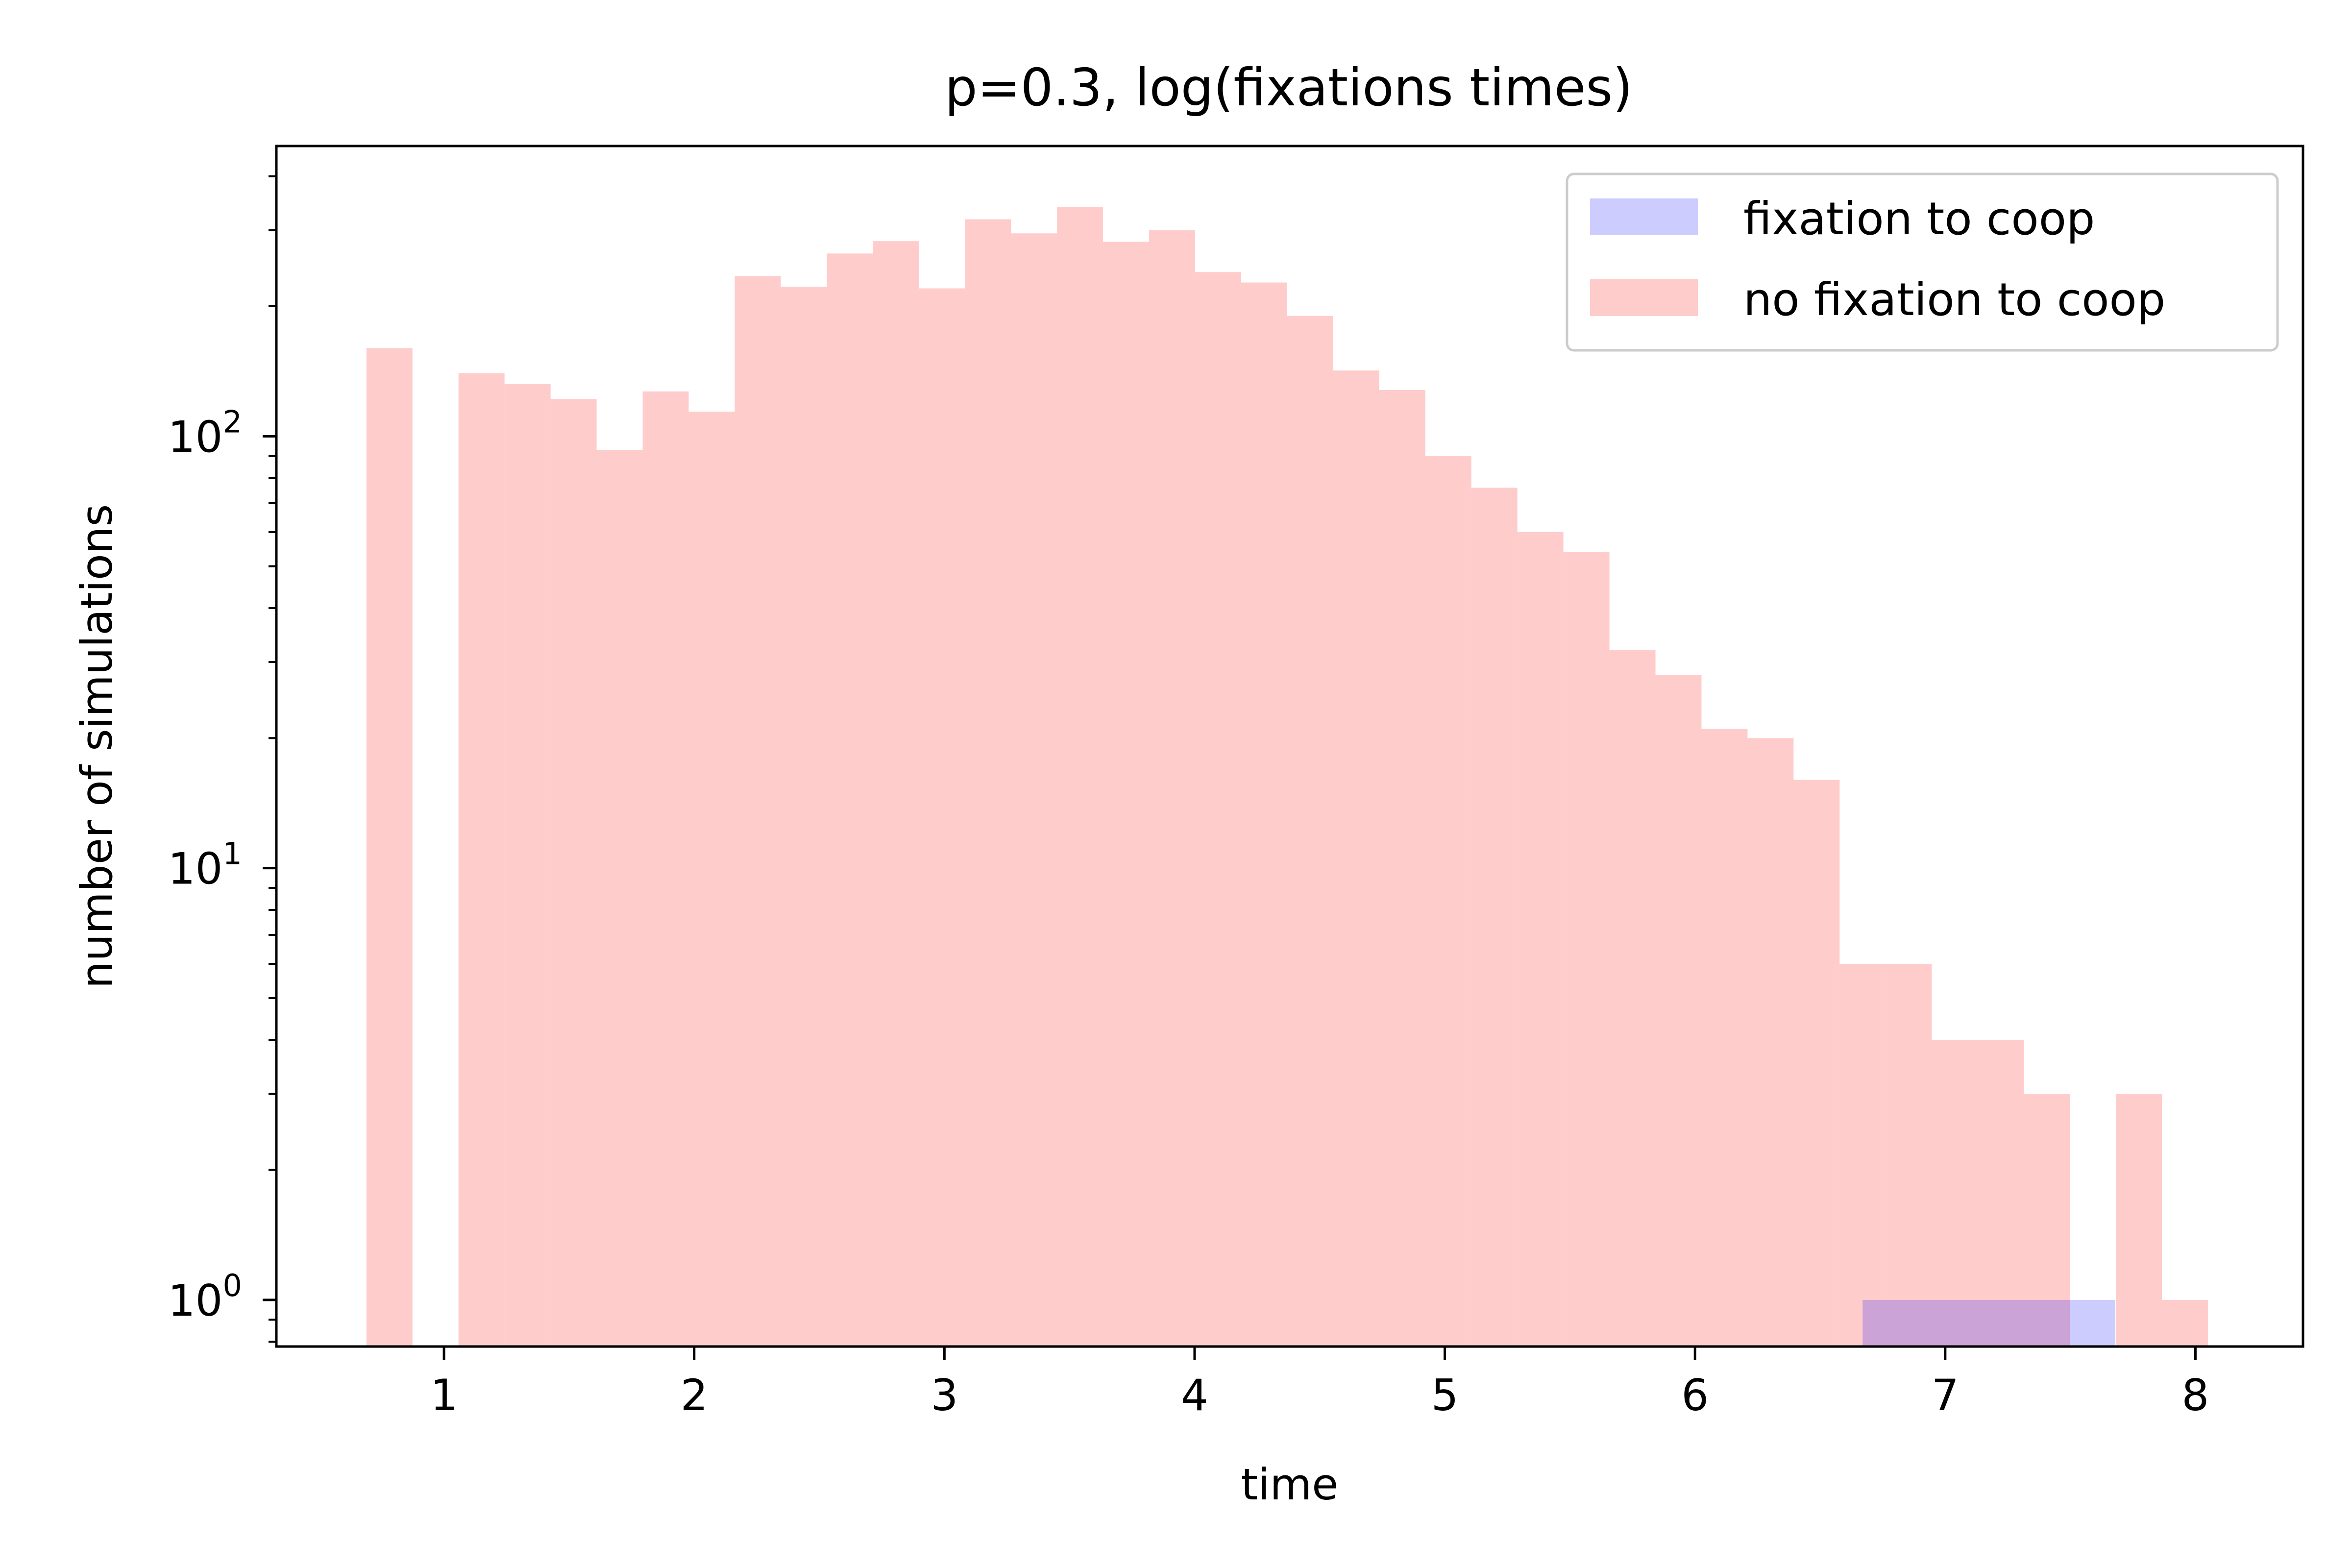 The height and width of the screenshot is (1568, 2352). I want to click on y-tick-label-100: 10², so click(205, 433).